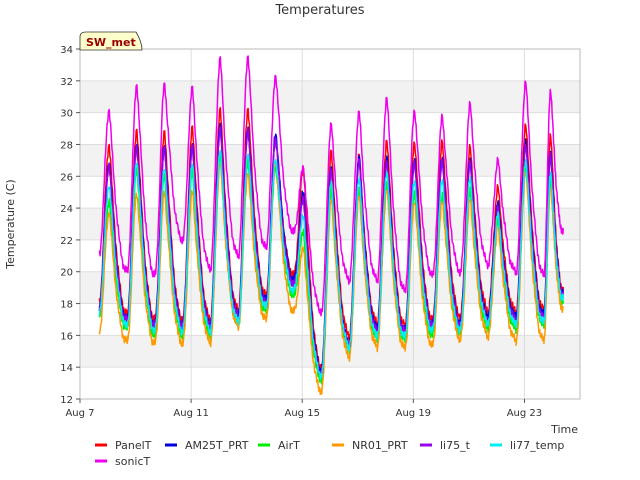 The height and width of the screenshot is (480, 640). I want to click on y-tick-label: 22, so click(66, 241).